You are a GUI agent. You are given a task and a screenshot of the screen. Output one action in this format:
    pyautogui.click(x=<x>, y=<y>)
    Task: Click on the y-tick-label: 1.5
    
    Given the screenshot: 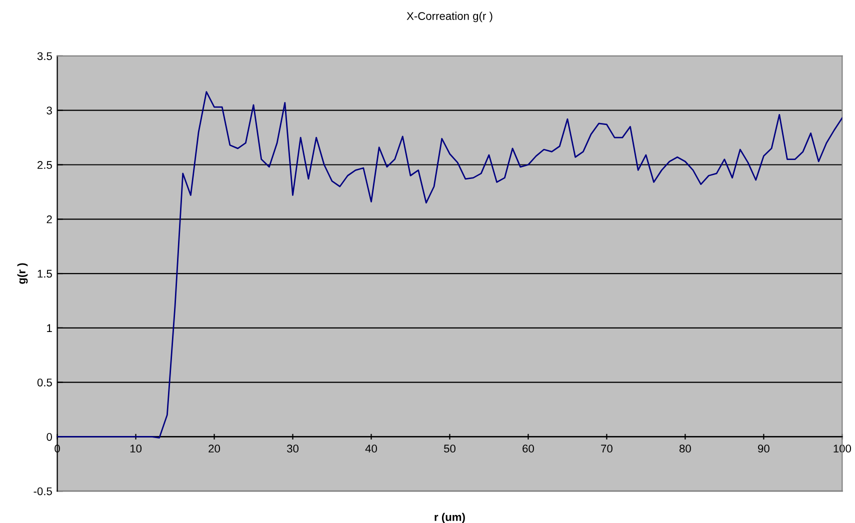 What is the action you would take?
    pyautogui.click(x=45, y=274)
    